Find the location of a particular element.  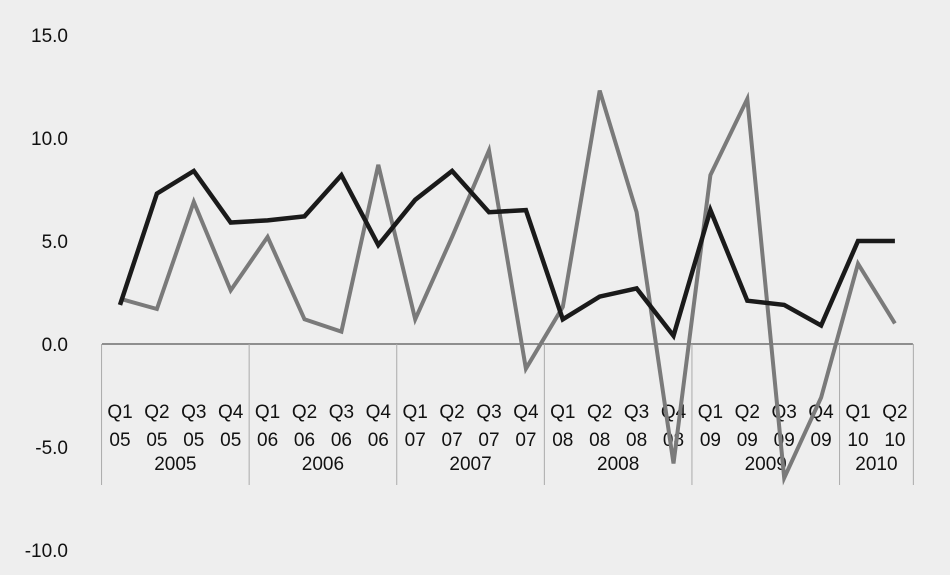

y-tick-label: -5.0 is located at coordinates (51, 448).